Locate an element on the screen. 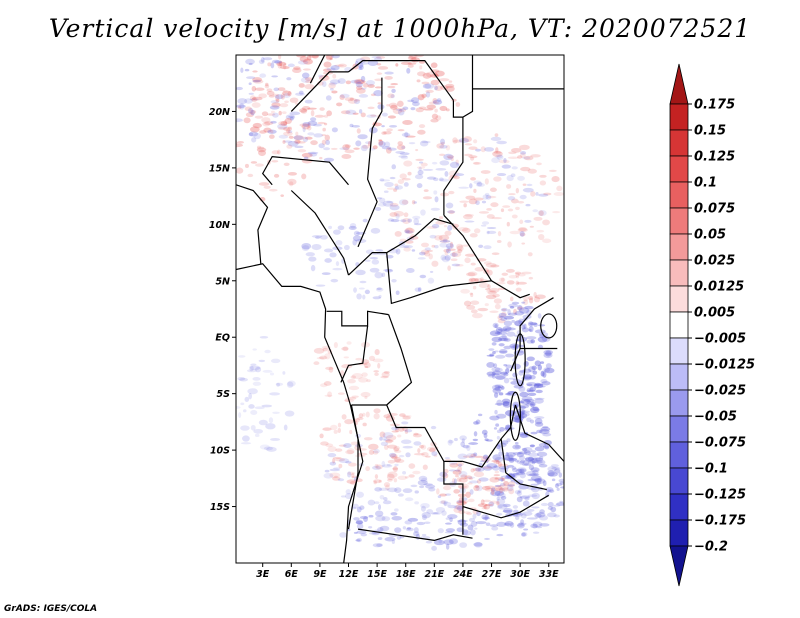 Image resolution: width=800 pixels, height=618 pixels. x-tick-label: 21E is located at coordinates (434, 574).